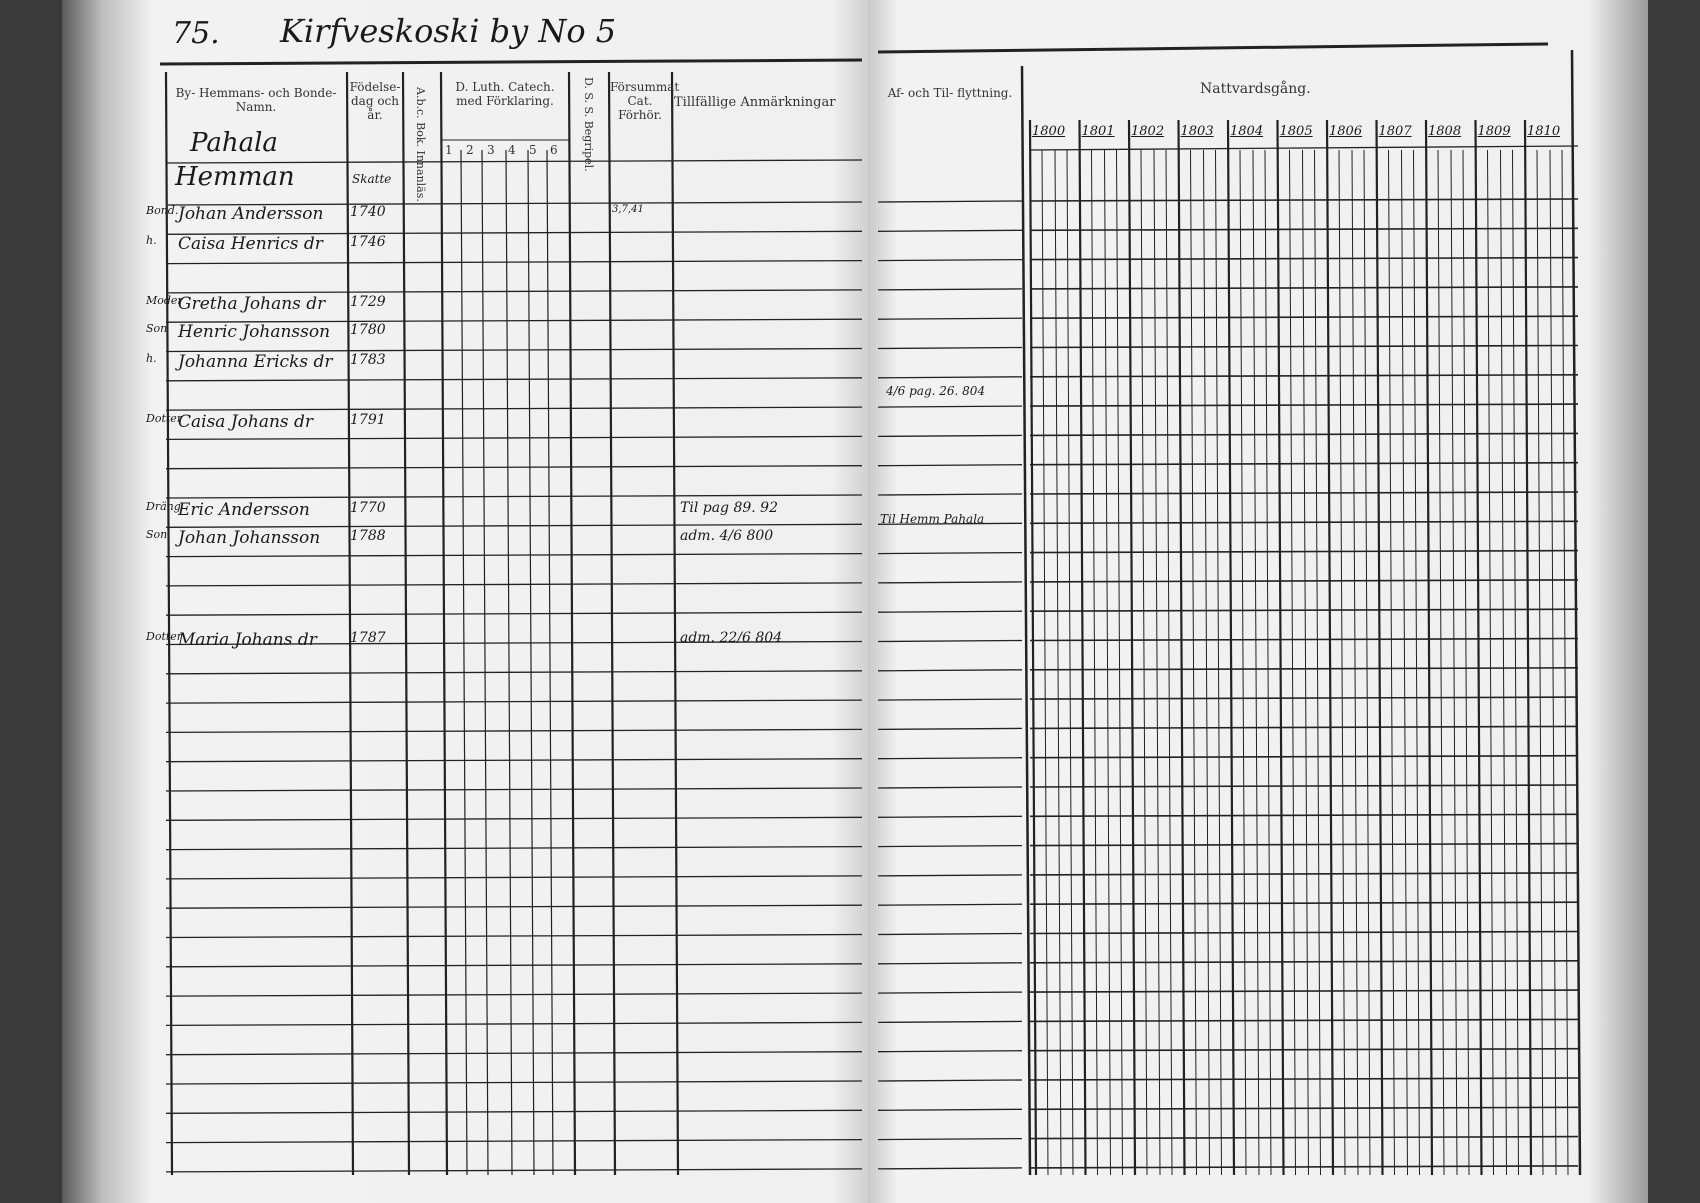  I want to click on luther-col-label: 6, so click(554, 150).